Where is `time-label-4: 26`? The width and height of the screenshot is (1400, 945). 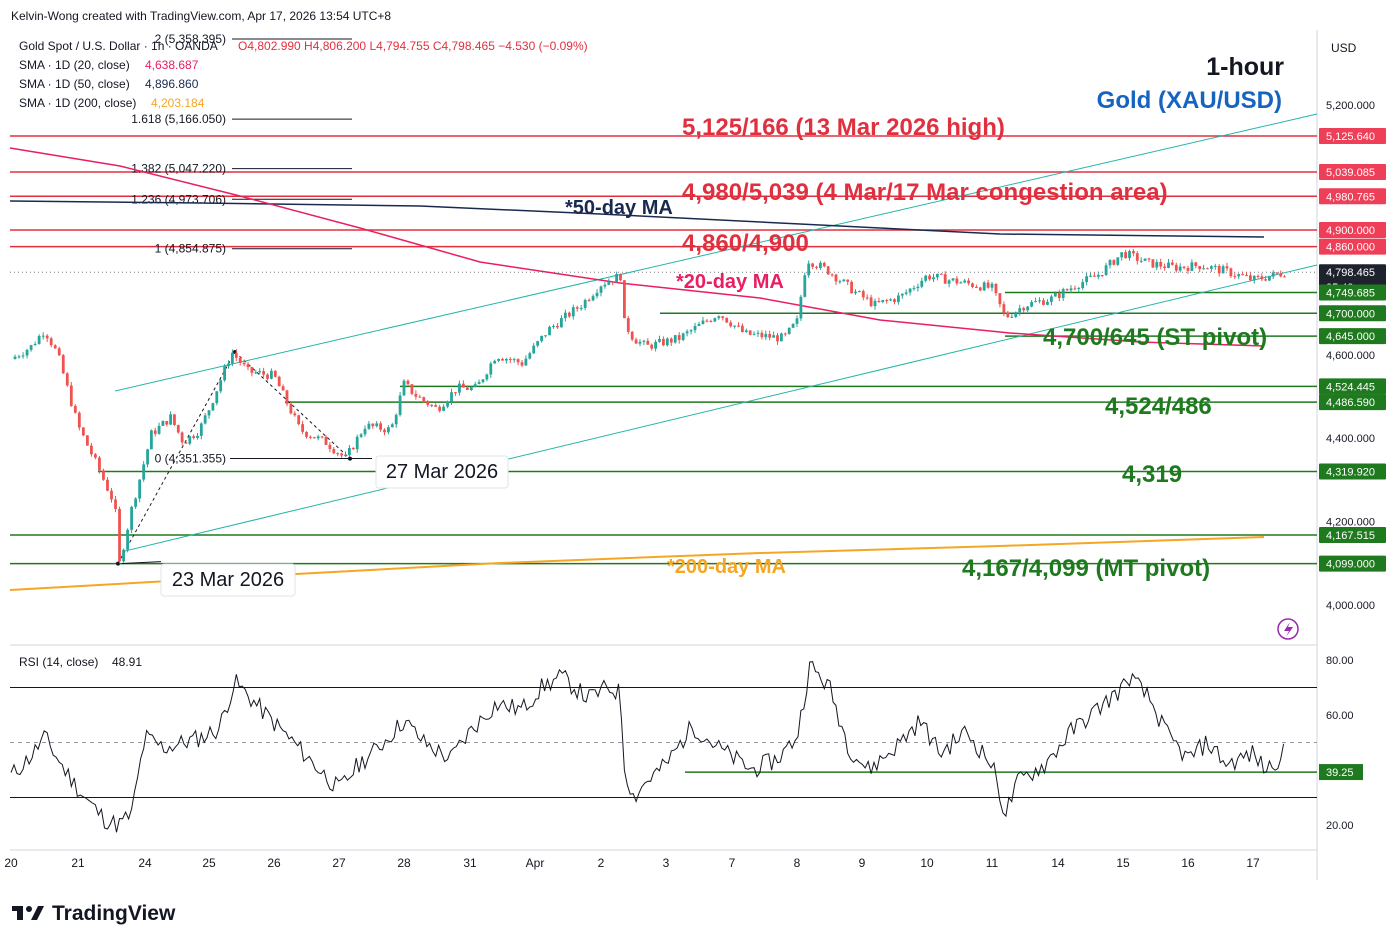
time-label-4: 26 is located at coordinates (274, 863).